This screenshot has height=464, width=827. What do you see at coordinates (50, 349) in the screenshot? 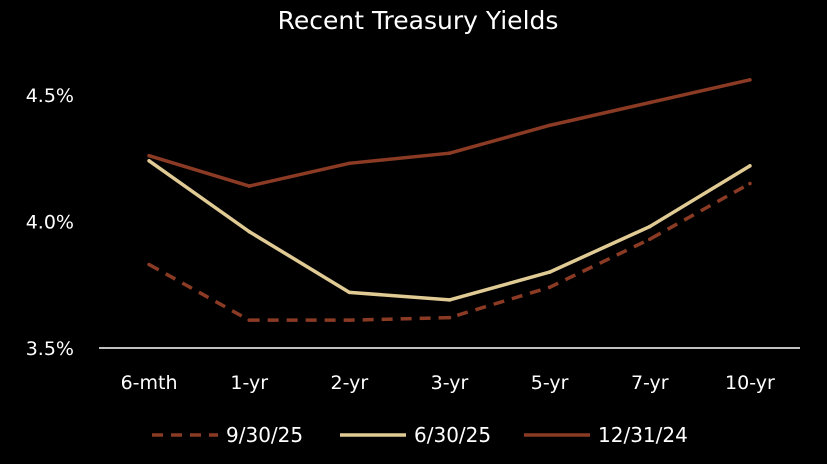
I see `y-tick-label: 3.5%` at bounding box center [50, 349].